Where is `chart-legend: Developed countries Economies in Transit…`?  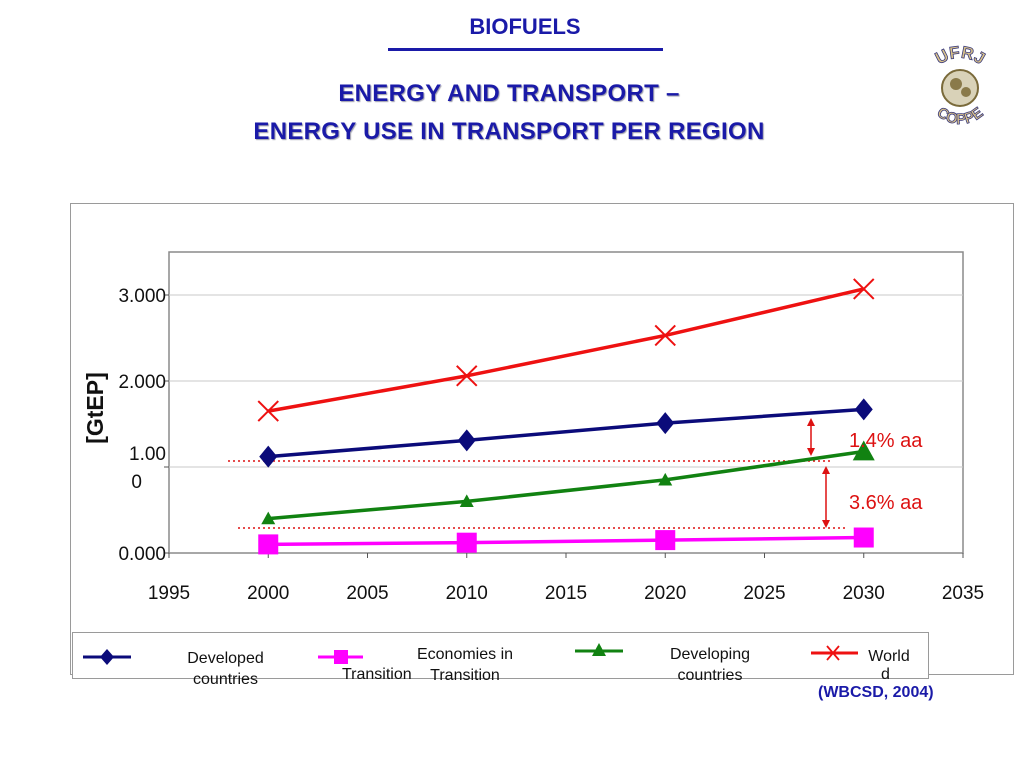 chart-legend: Developed countries Economies in Transit… is located at coordinates (500, 660).